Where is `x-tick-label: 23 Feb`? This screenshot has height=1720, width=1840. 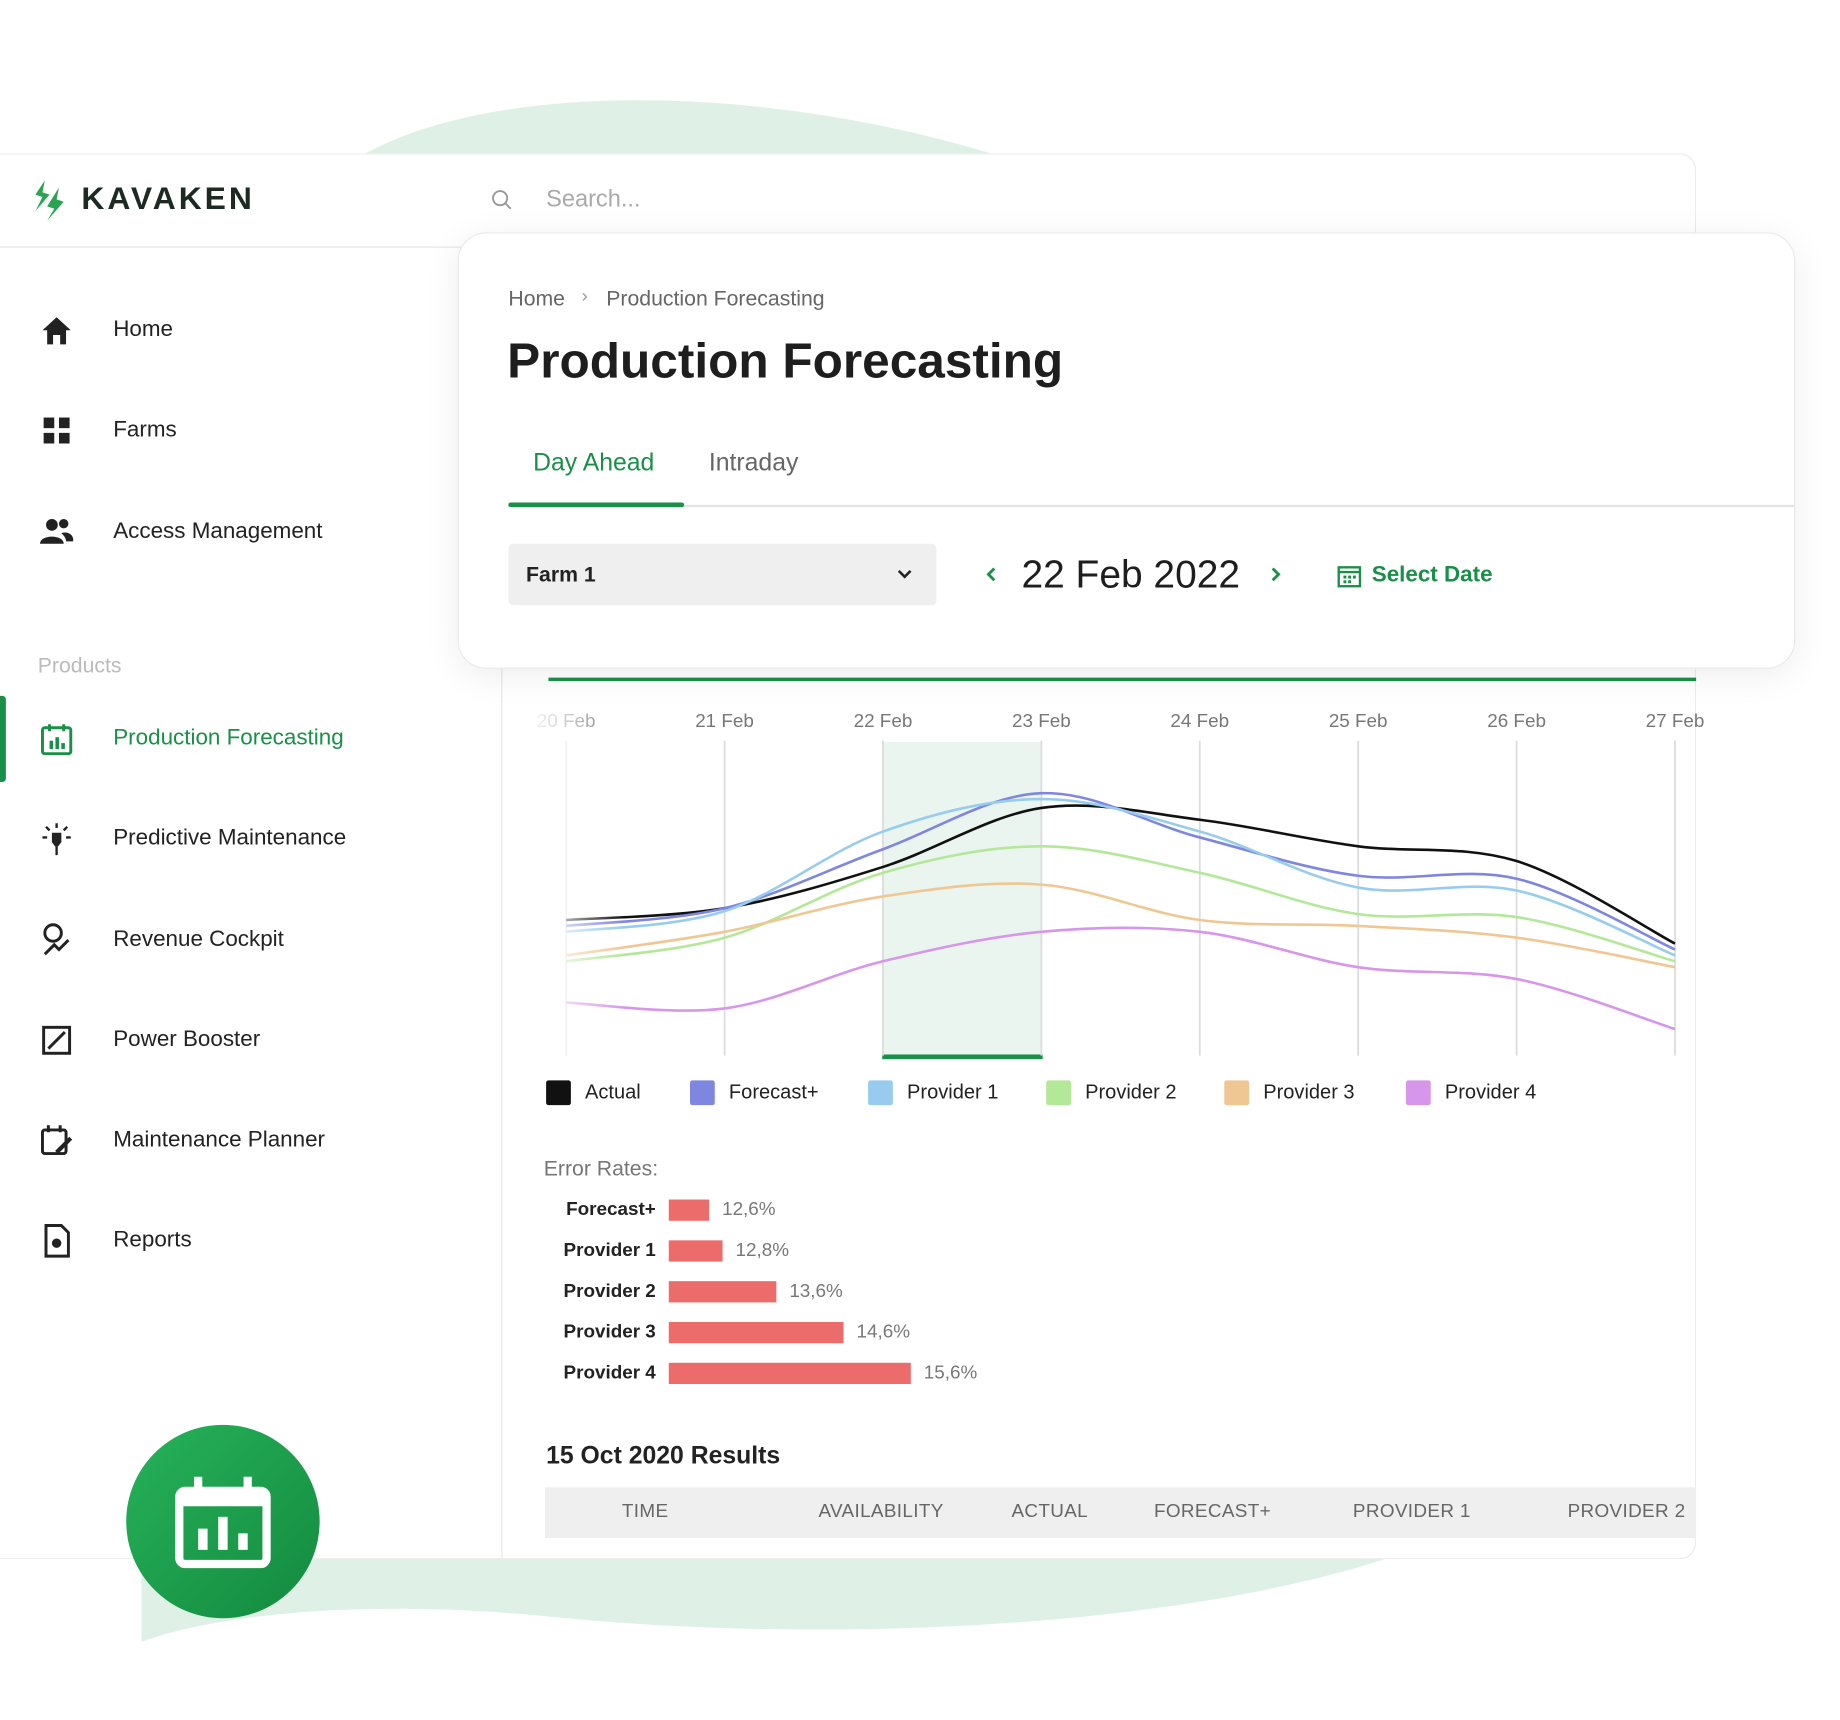
x-tick-label: 23 Feb is located at coordinates (1041, 720).